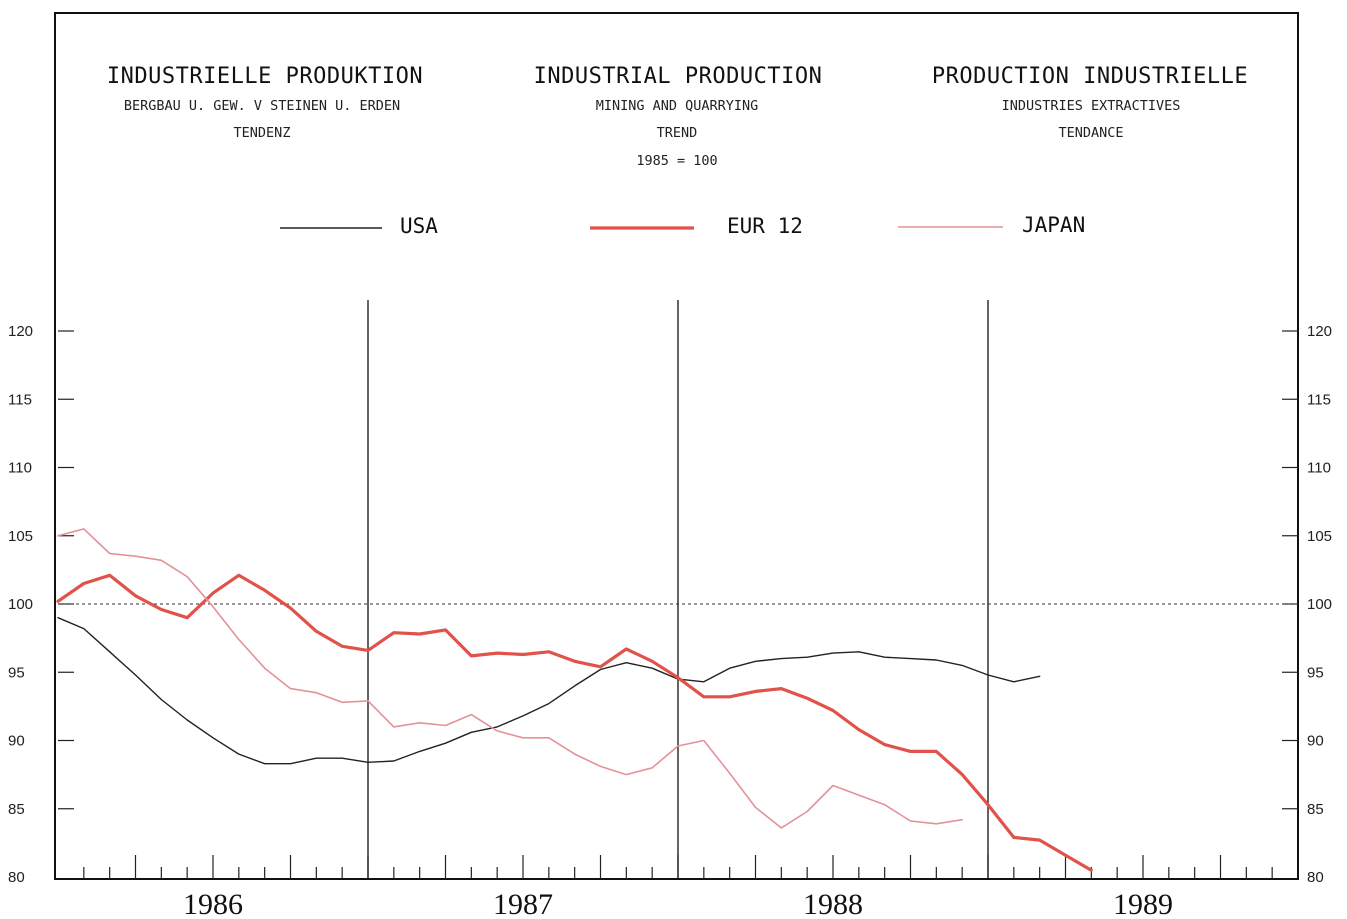 The height and width of the screenshot is (919, 1347). What do you see at coordinates (1315, 877) in the screenshot?
I see `y-tick-label-right: 80` at bounding box center [1315, 877].